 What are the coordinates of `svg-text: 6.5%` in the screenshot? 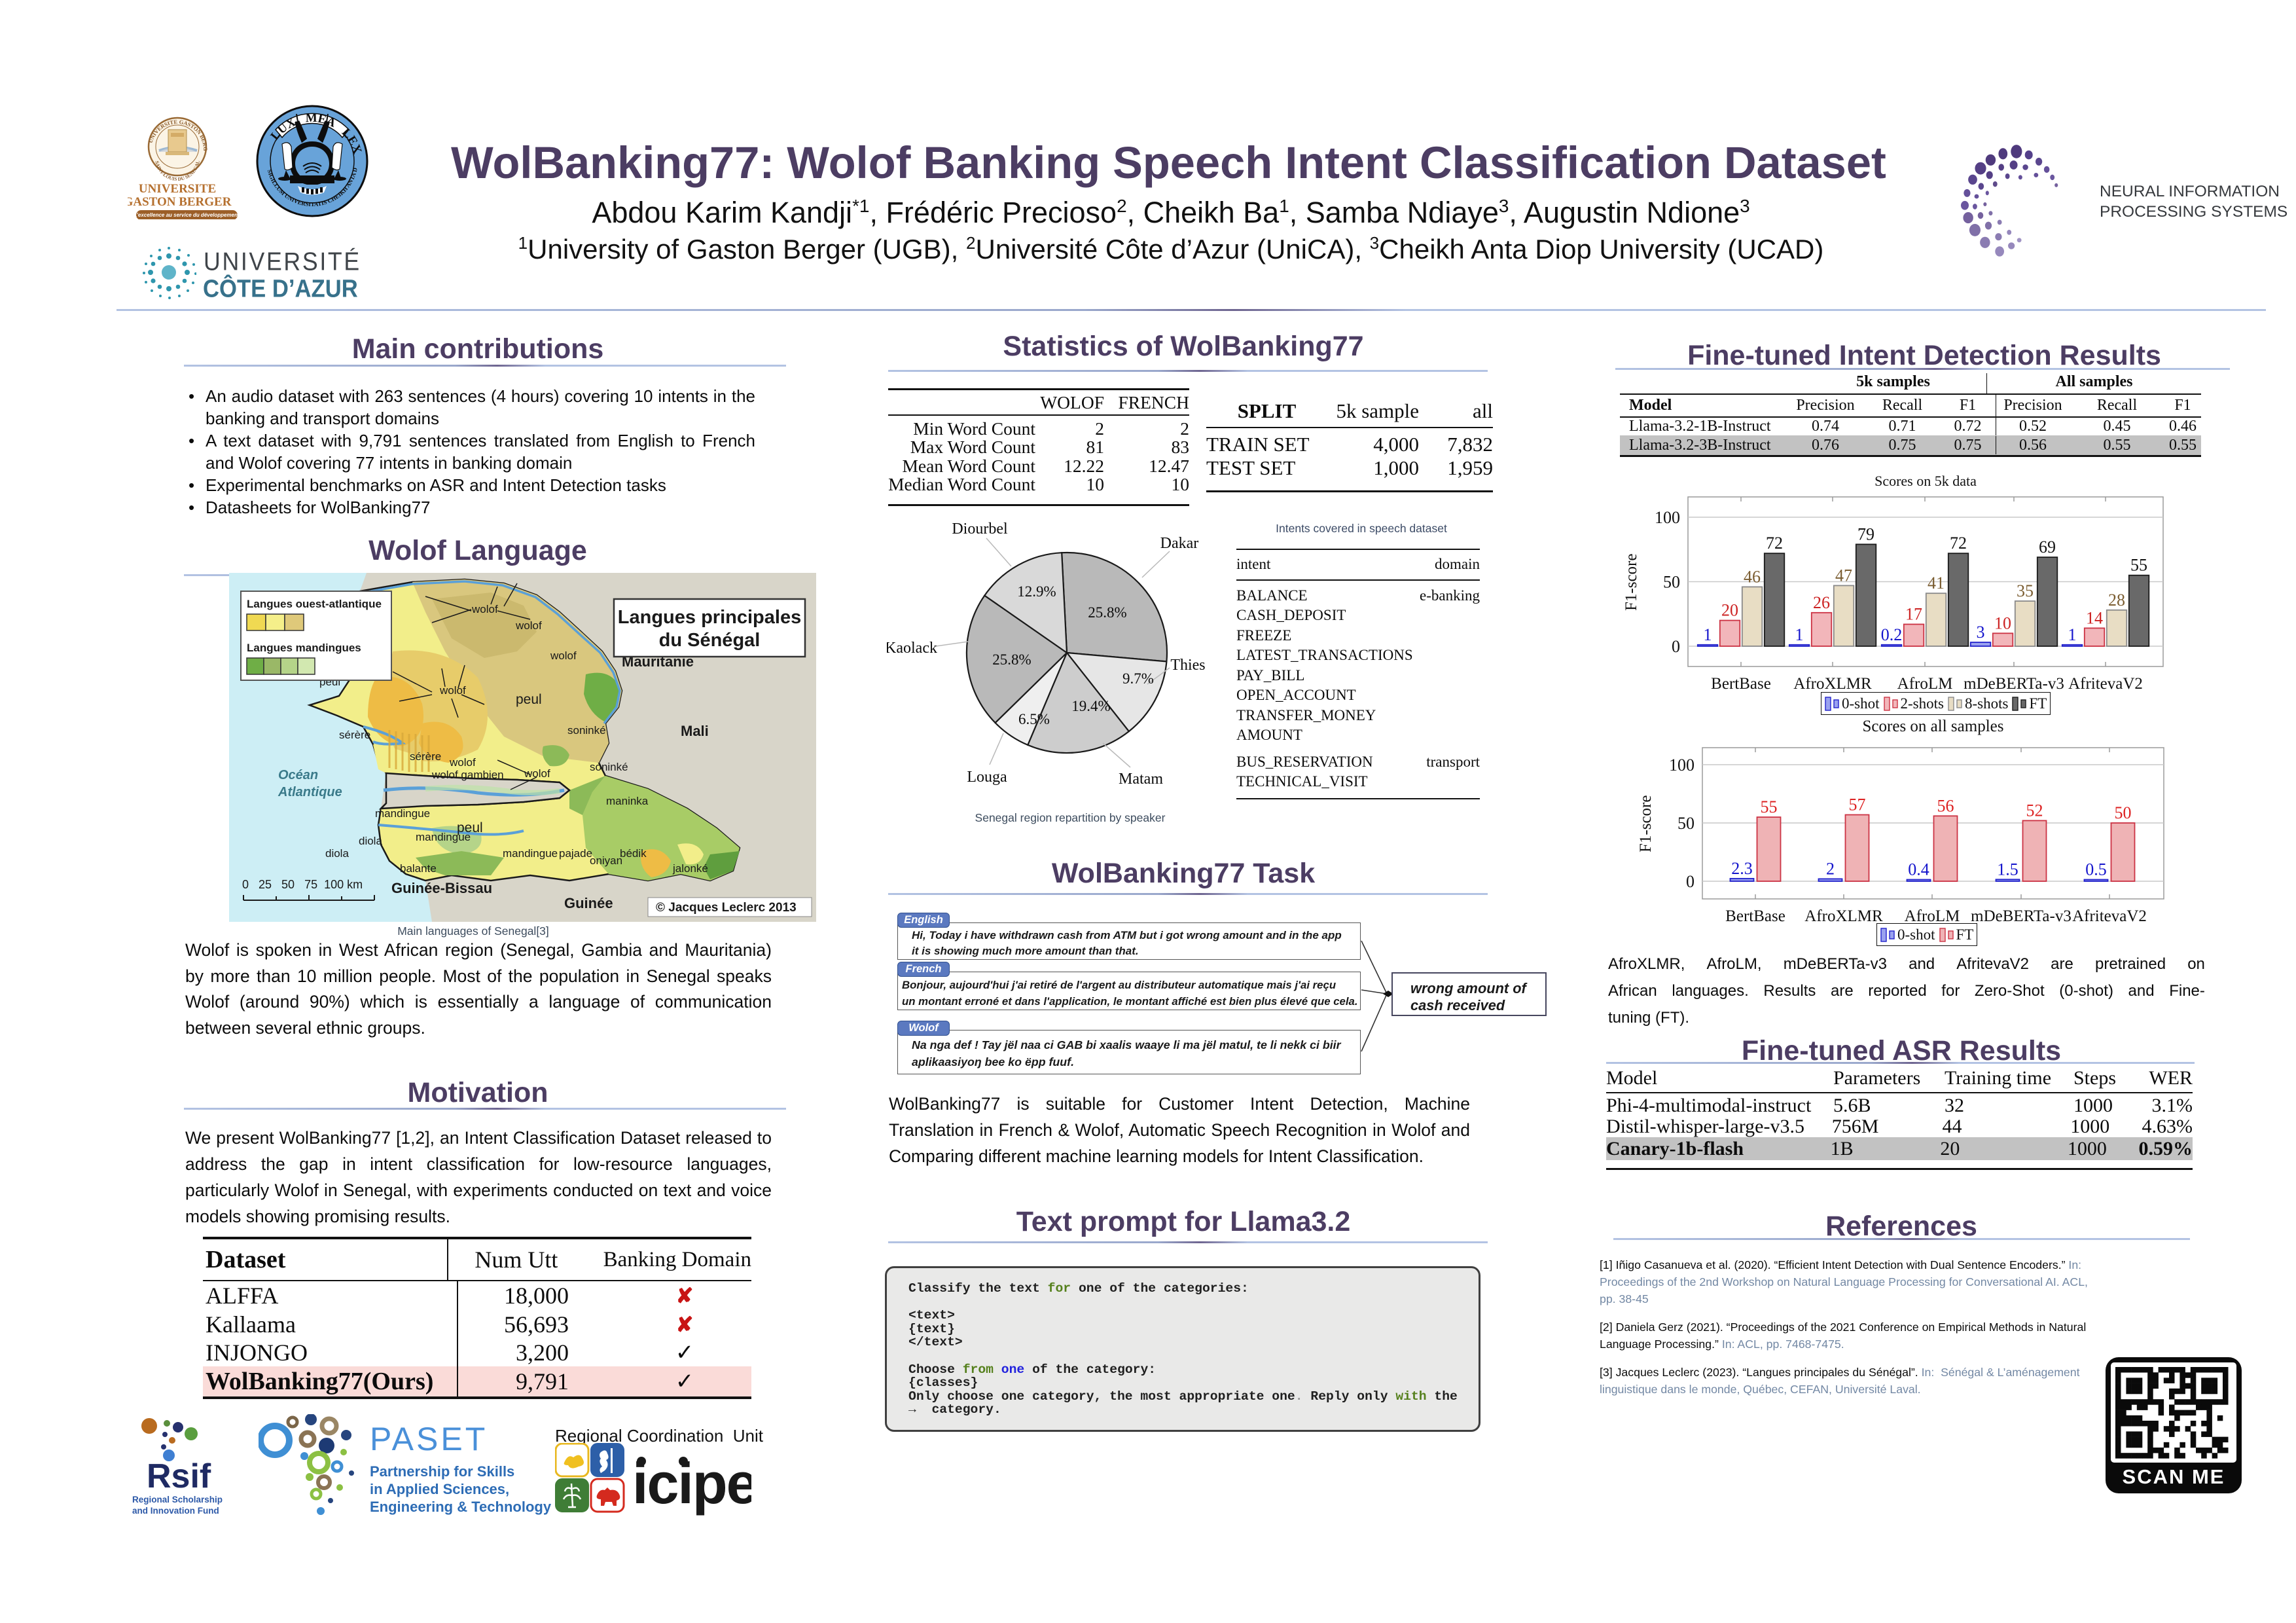 It's located at (1034, 719).